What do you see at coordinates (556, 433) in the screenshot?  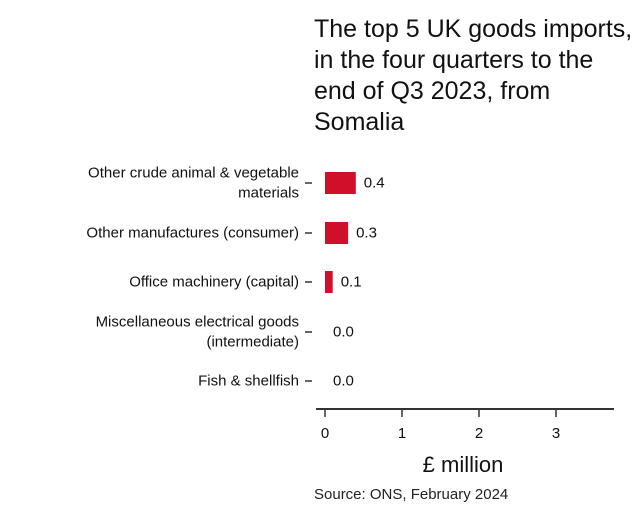 I see `x-tick-label: 3` at bounding box center [556, 433].